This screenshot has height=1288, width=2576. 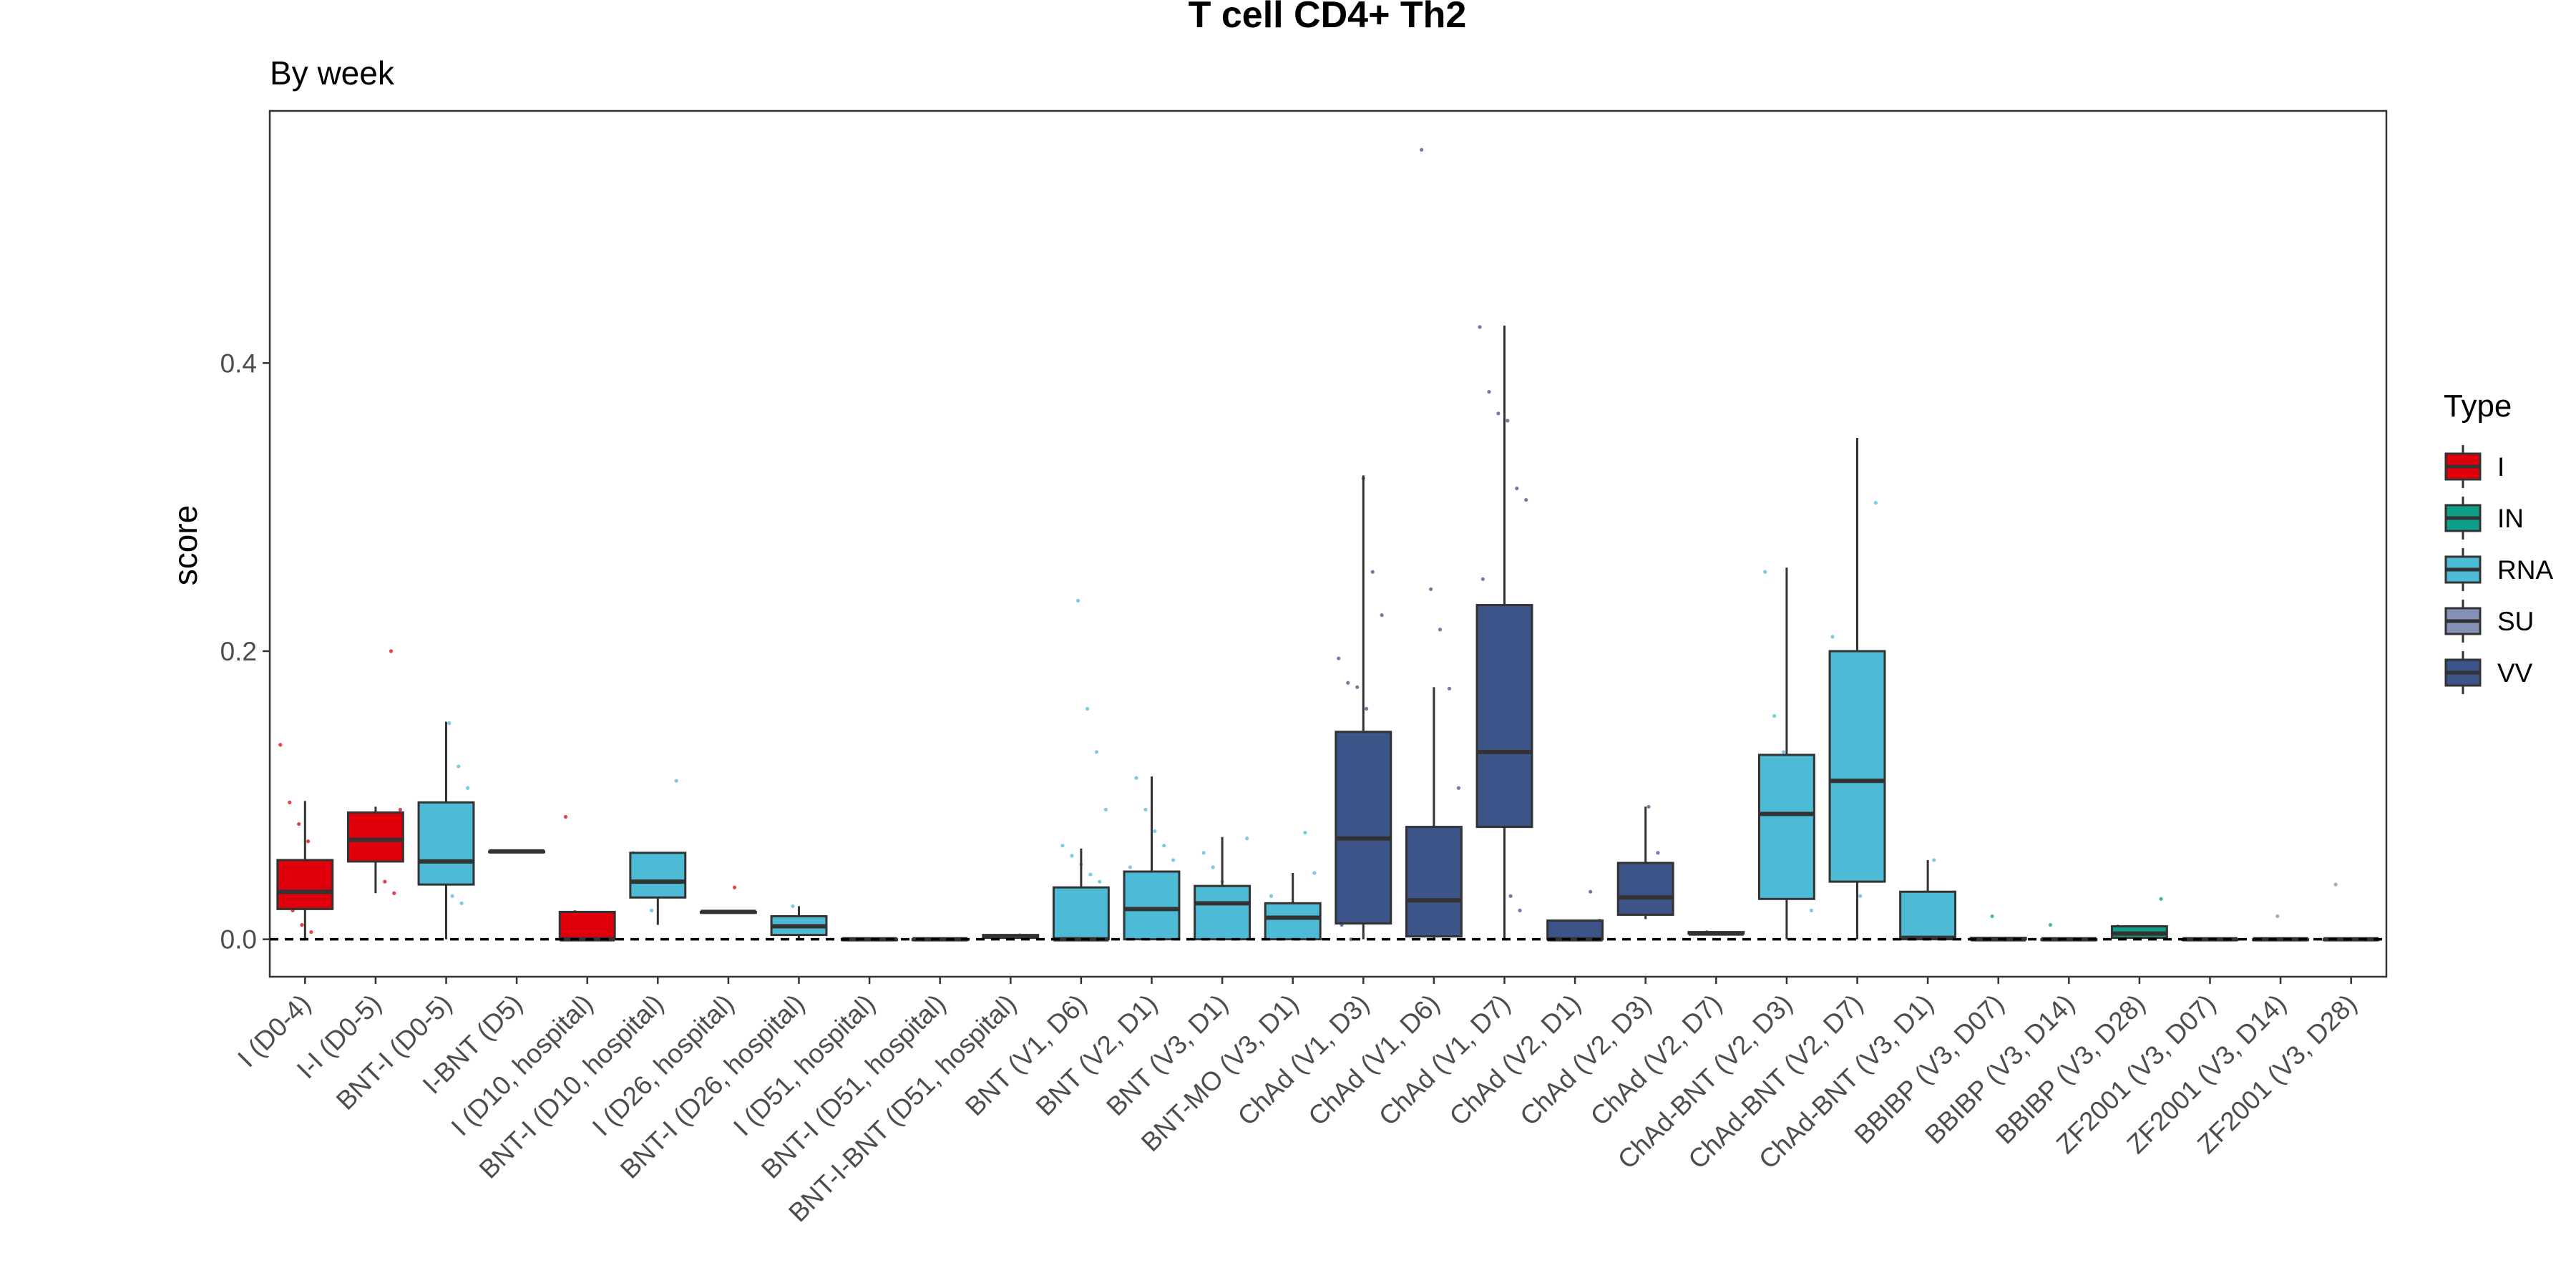 I want to click on y-tick-label: 0.4, so click(x=238, y=363).